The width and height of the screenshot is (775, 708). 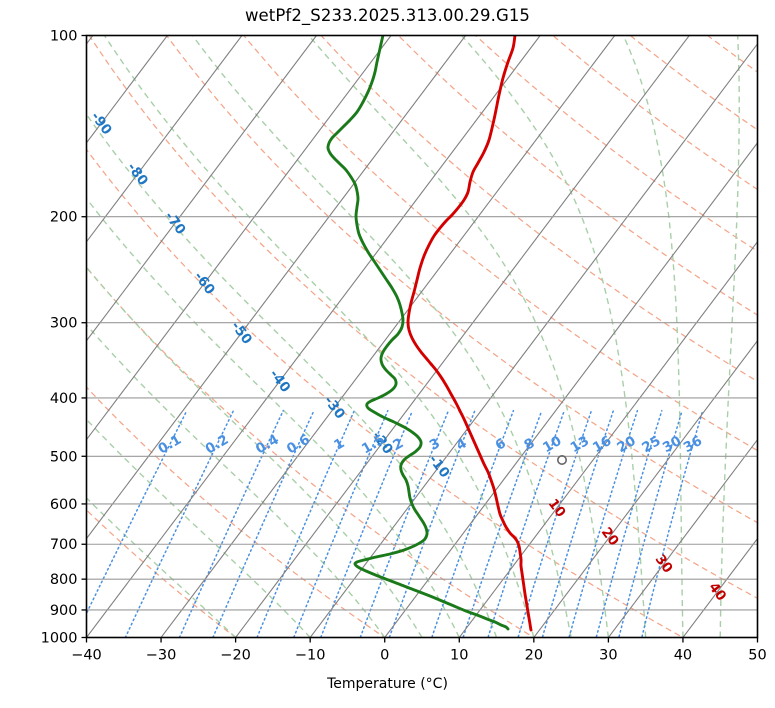 What do you see at coordinates (64, 218) in the screenshot?
I see `y-tick-label: 200` at bounding box center [64, 218].